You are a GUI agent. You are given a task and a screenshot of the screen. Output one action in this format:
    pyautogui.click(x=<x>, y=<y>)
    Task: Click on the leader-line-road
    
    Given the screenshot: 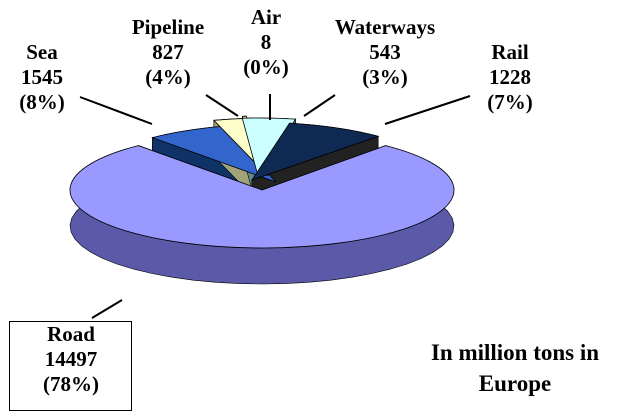 What is the action you would take?
    pyautogui.click(x=107, y=309)
    